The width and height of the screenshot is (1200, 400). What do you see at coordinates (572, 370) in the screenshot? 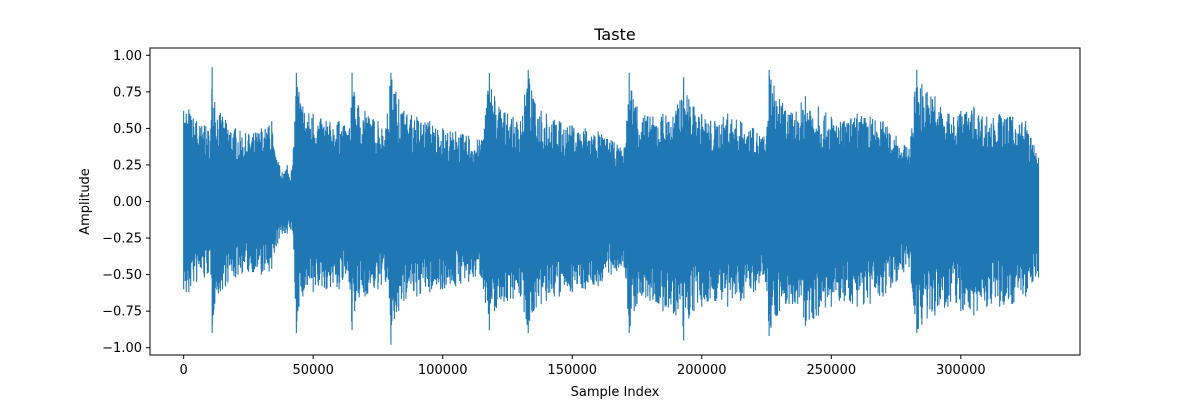
I see `x-tick-label: 150000` at bounding box center [572, 370].